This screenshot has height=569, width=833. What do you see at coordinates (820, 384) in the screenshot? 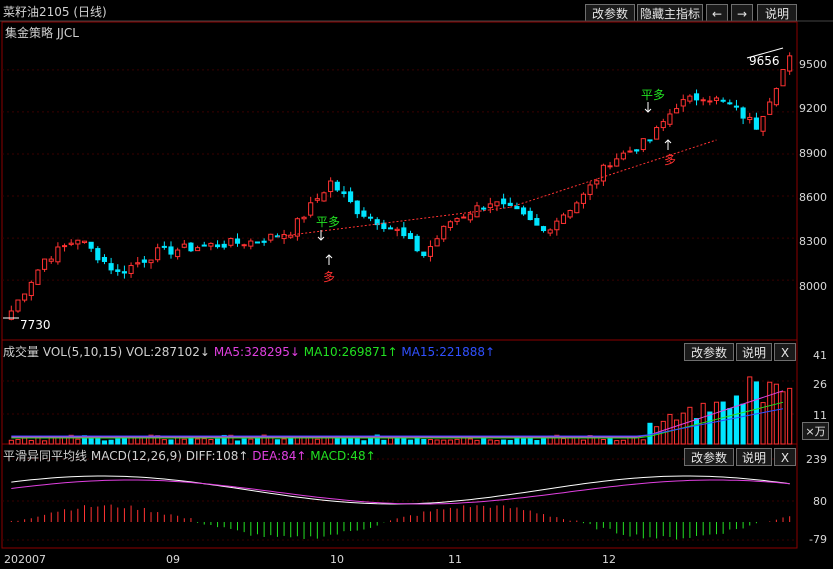
I see `volume-tick: 26` at bounding box center [820, 384].